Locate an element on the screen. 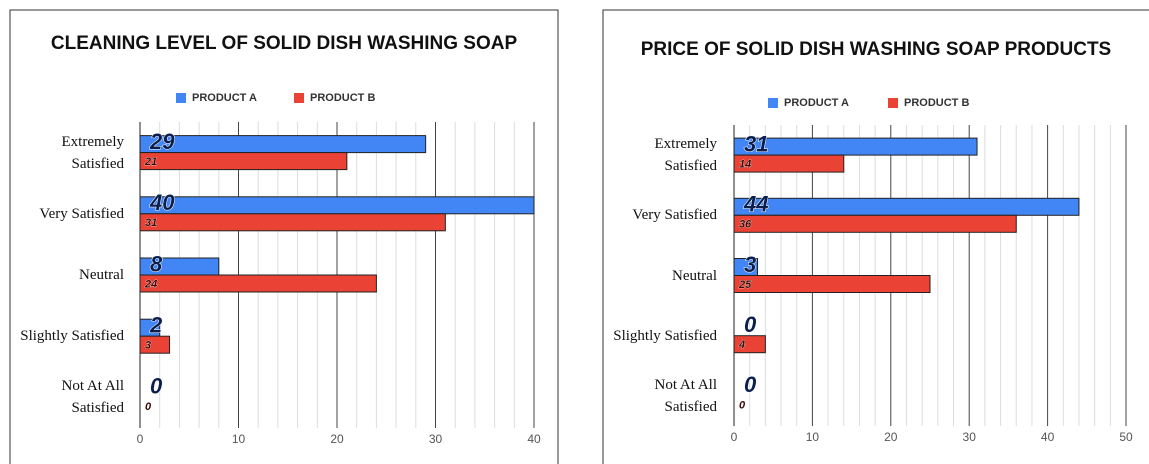 This screenshot has width=1149, height=464. data-label: 44 is located at coordinates (755, 204).